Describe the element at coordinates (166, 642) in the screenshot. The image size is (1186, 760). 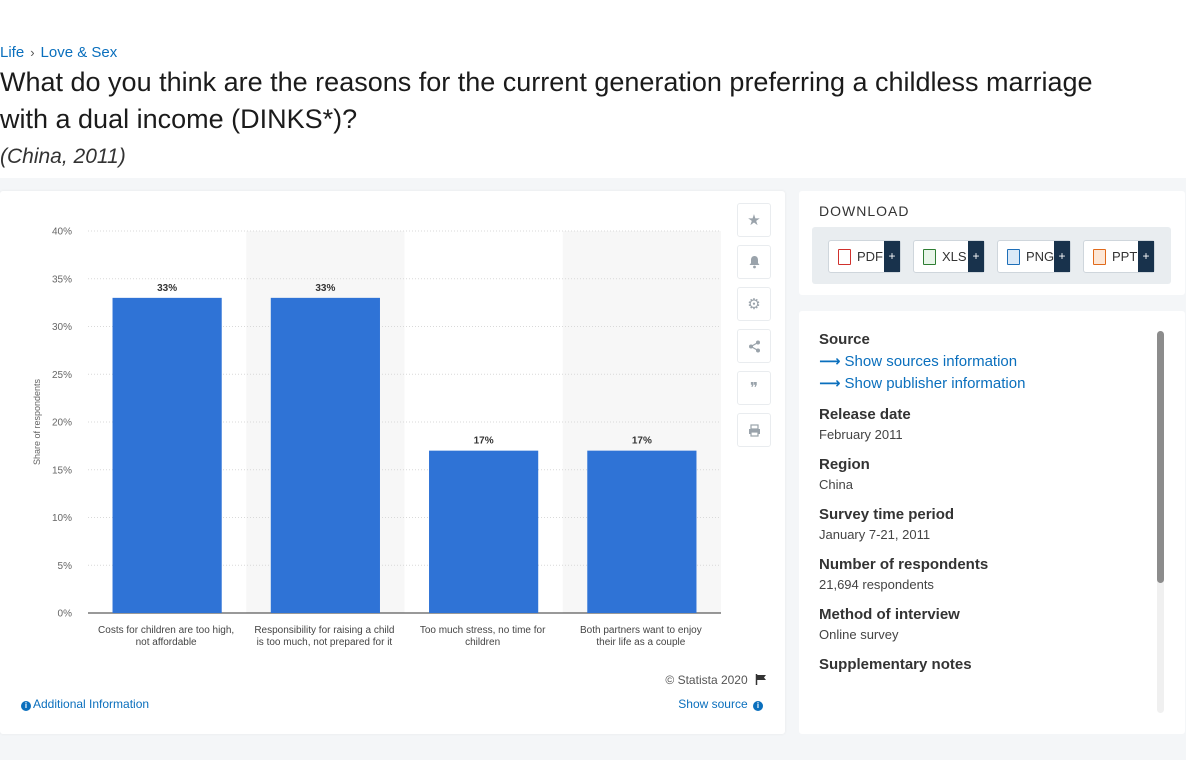
I see `x-tick-label: not affordable` at that location.